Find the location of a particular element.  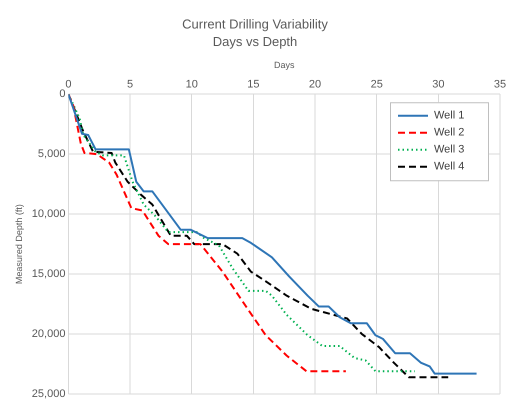

legend-label: Well 3 is located at coordinates (449, 150).